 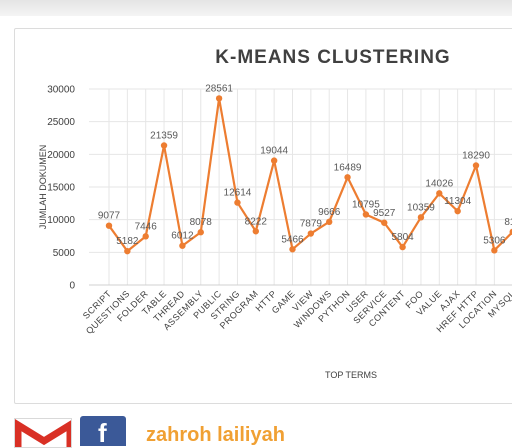 I want to click on data-label: 9666, so click(x=329, y=212).